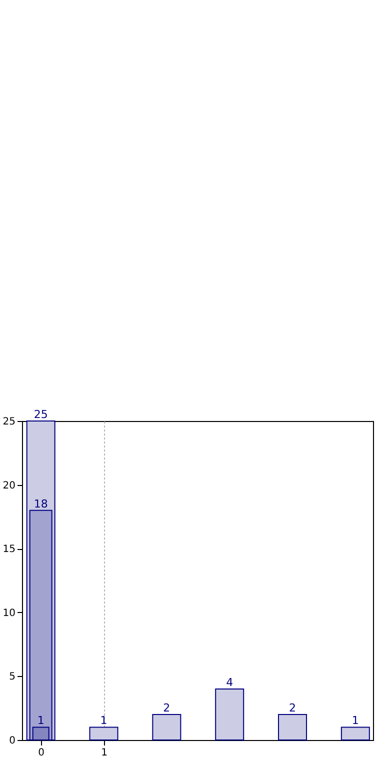  What do you see at coordinates (41, 414) in the screenshot?
I see `data-label: 25` at bounding box center [41, 414].